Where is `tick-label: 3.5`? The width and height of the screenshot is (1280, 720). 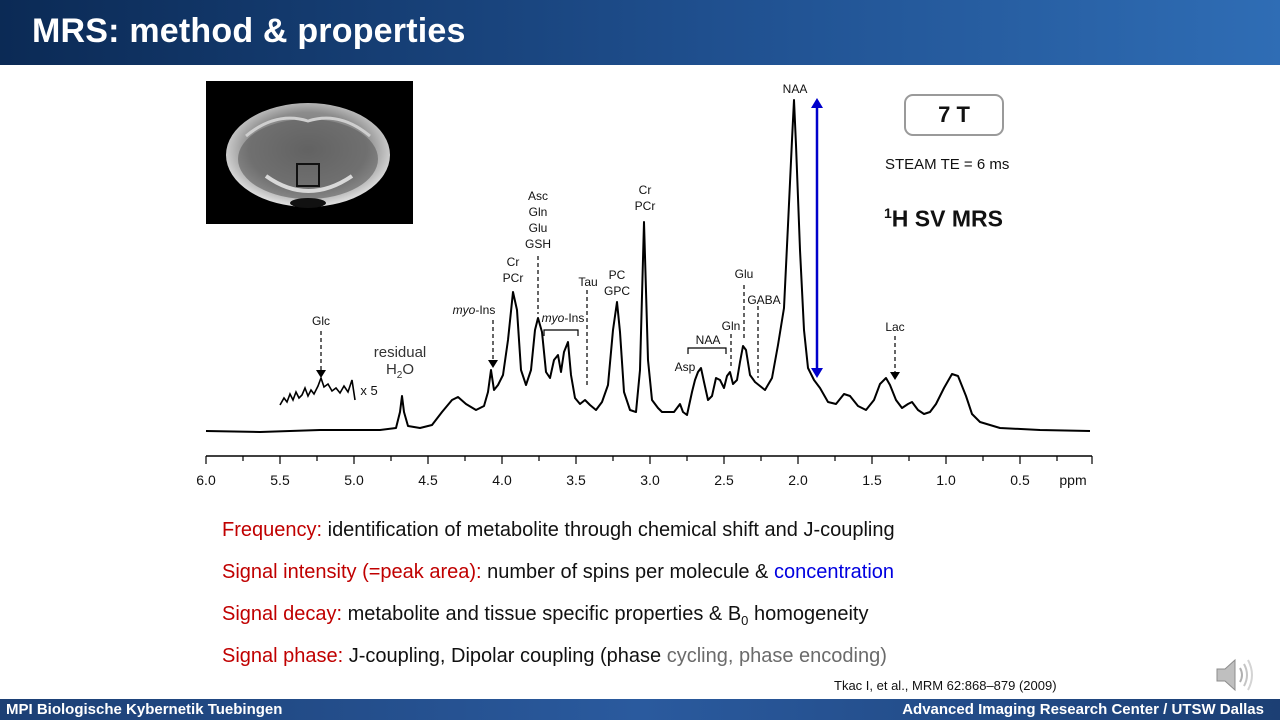 tick-label: 3.5 is located at coordinates (576, 480).